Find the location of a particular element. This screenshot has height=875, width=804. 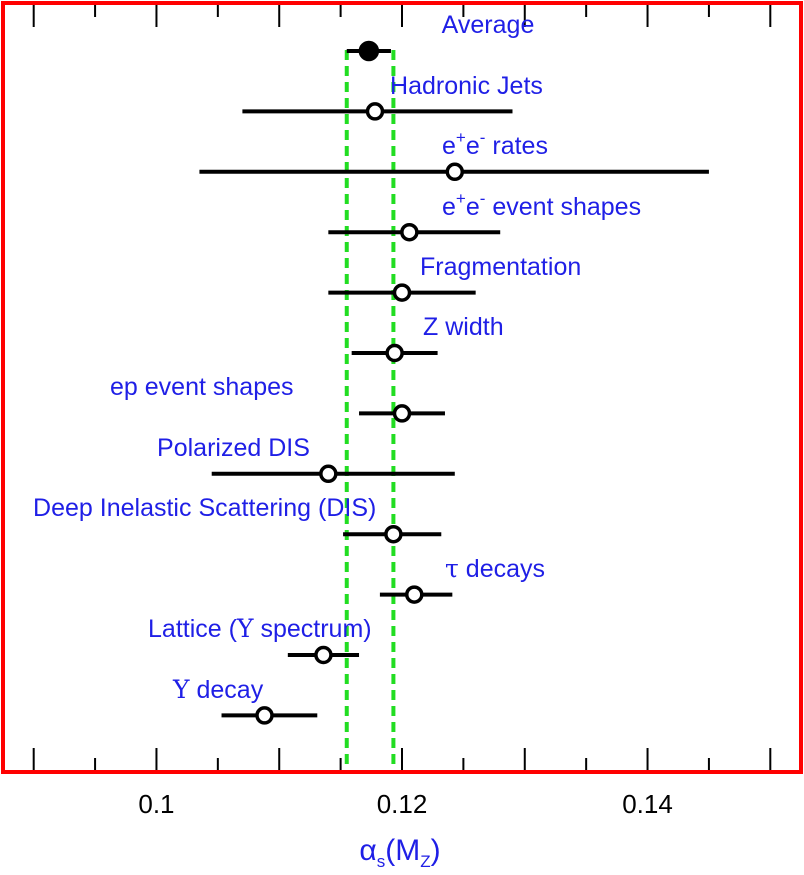

measurement-label: e+e- event shapes is located at coordinates (541, 205).